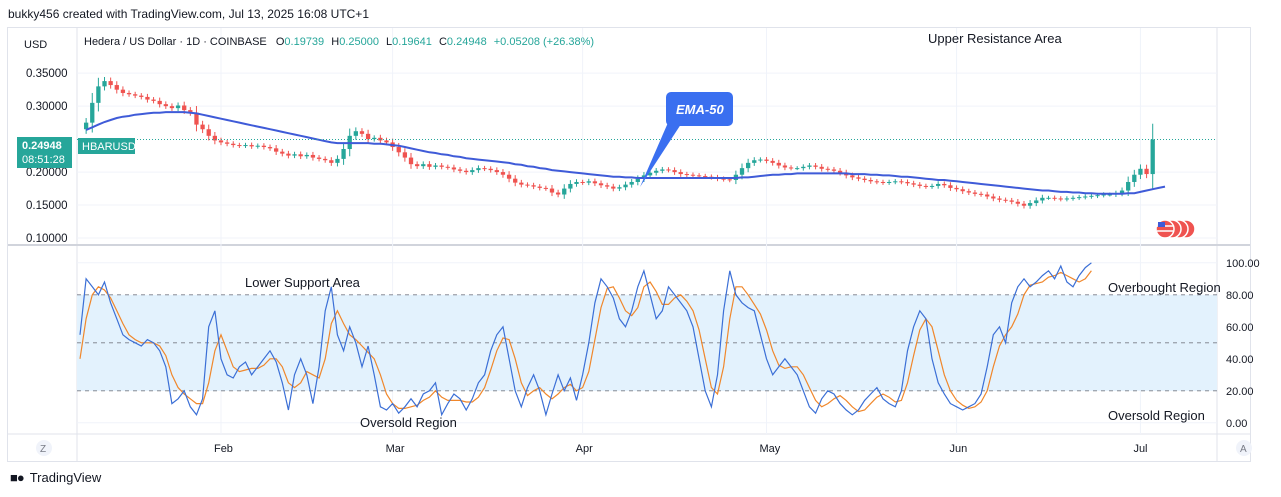  Describe the element at coordinates (662, 152) in the screenshot. I see `ema-callout-pointer` at that location.